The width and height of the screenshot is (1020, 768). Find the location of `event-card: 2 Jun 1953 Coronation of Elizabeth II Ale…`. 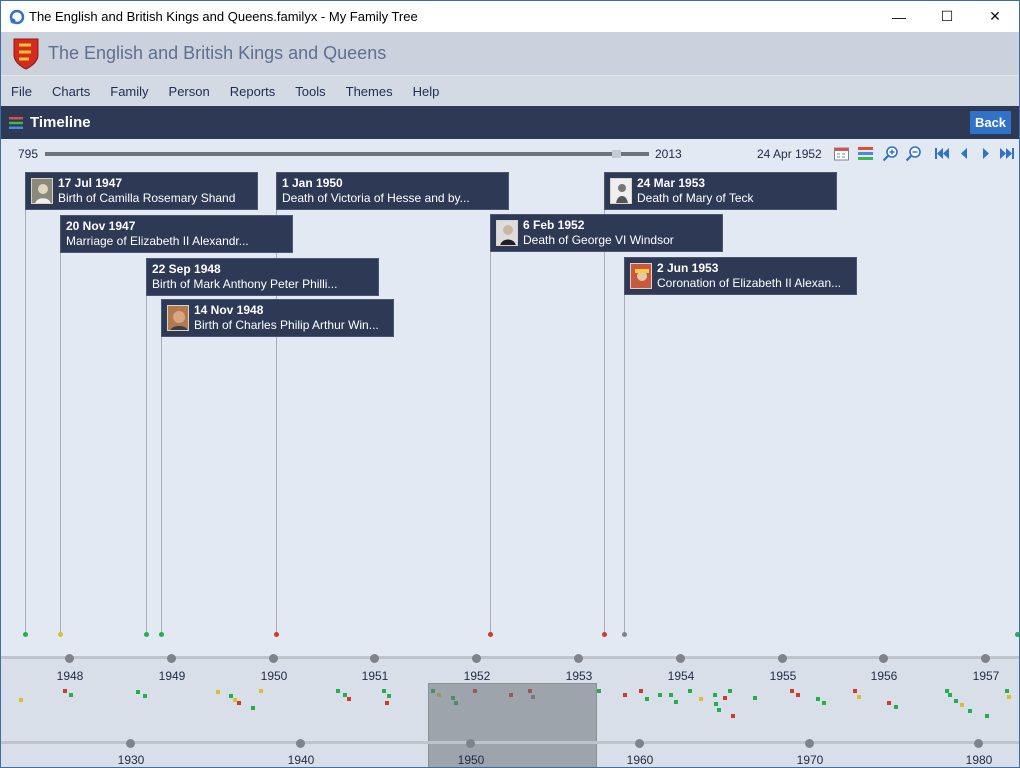

event-card: 2 Jun 1953 Coronation of Elizabeth II Ale… is located at coordinates (740, 276).